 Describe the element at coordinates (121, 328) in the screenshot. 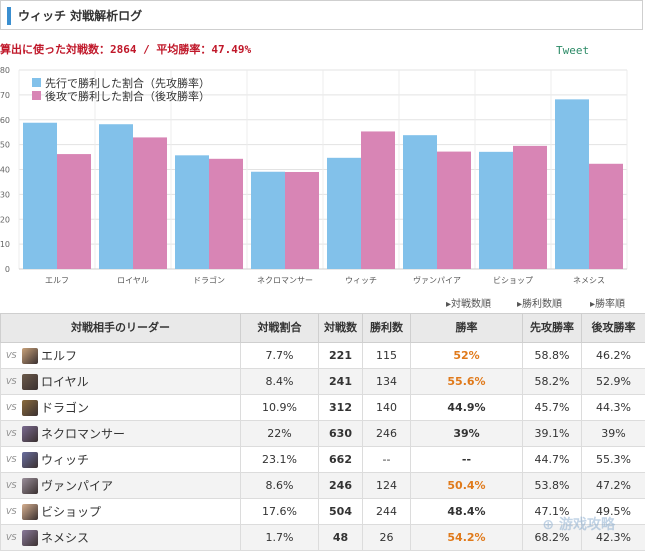

I see `col-header-leader: 対戦相手のリーダー` at that location.